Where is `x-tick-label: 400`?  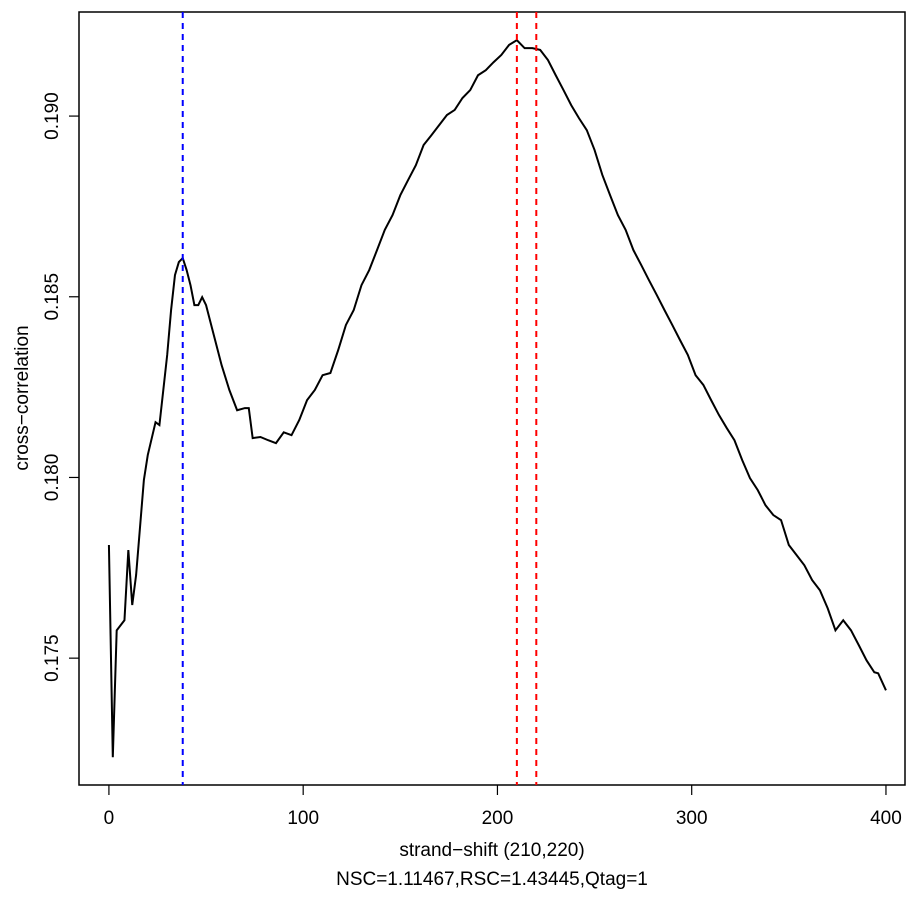 x-tick-label: 400 is located at coordinates (886, 818).